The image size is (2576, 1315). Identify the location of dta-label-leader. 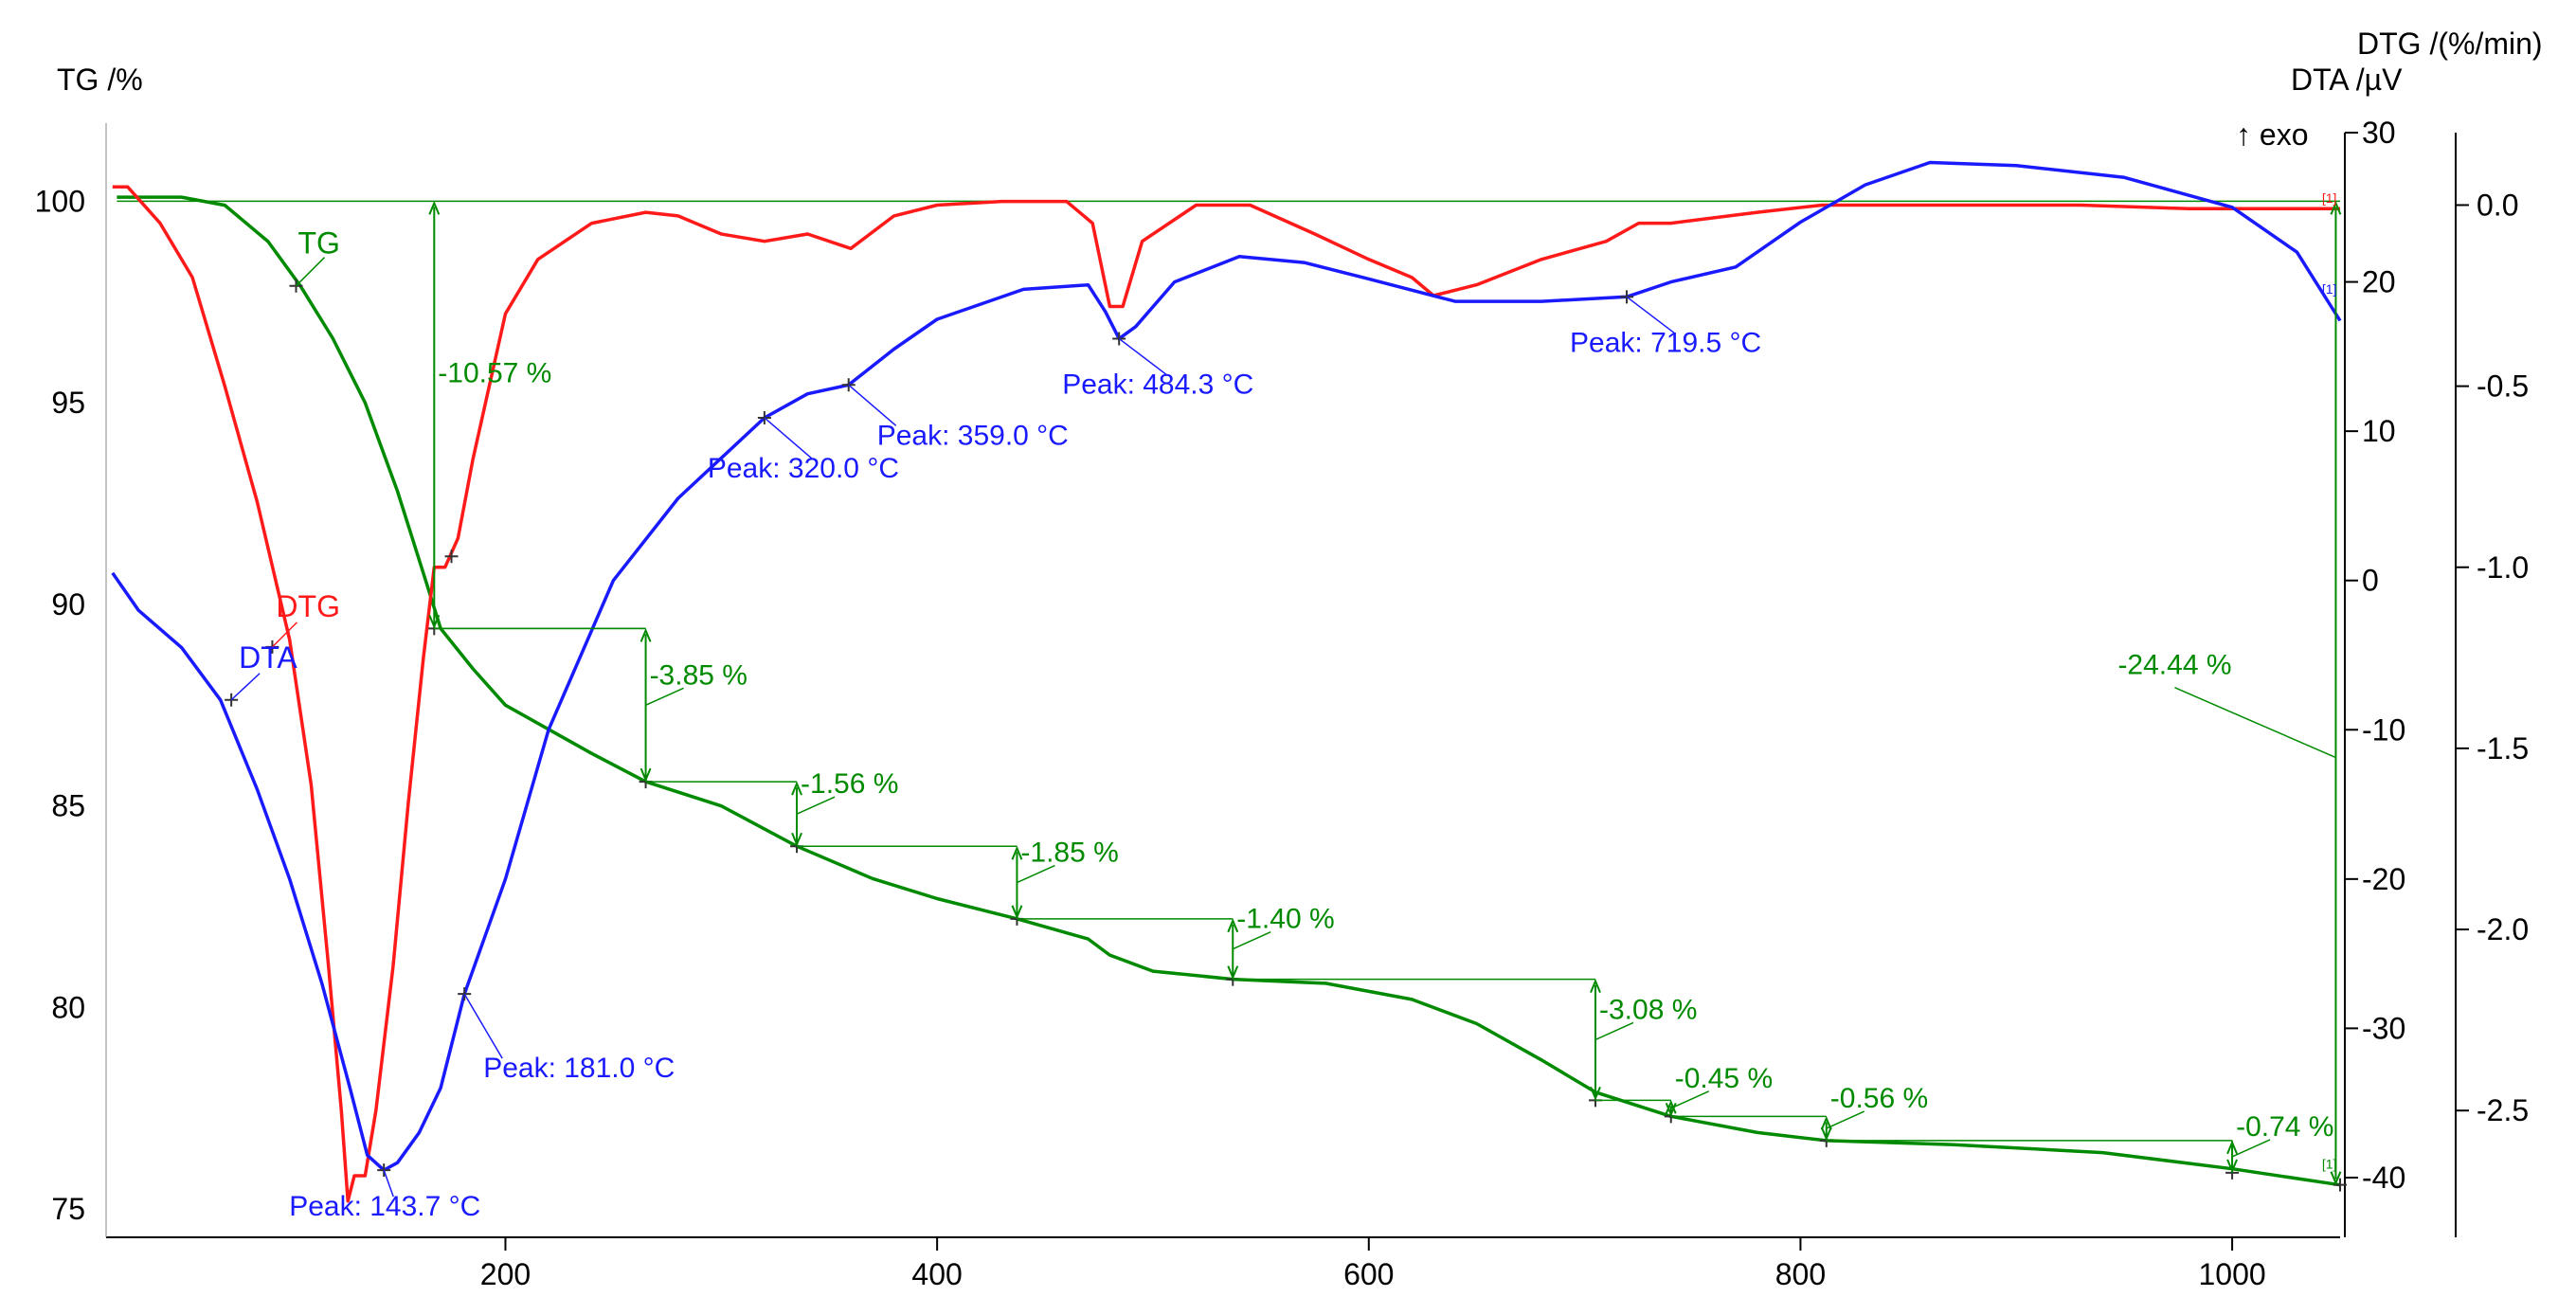
(245, 687).